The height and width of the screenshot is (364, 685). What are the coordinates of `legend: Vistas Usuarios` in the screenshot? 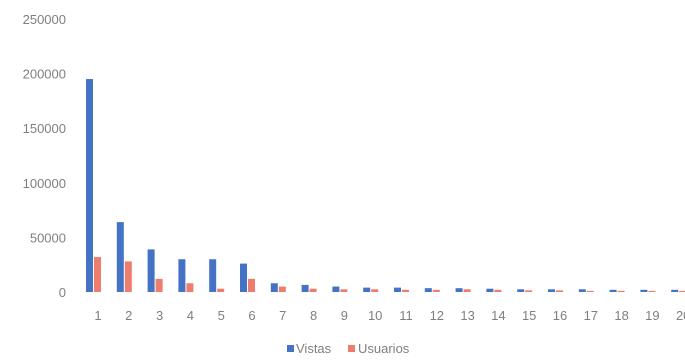 It's located at (348, 348).